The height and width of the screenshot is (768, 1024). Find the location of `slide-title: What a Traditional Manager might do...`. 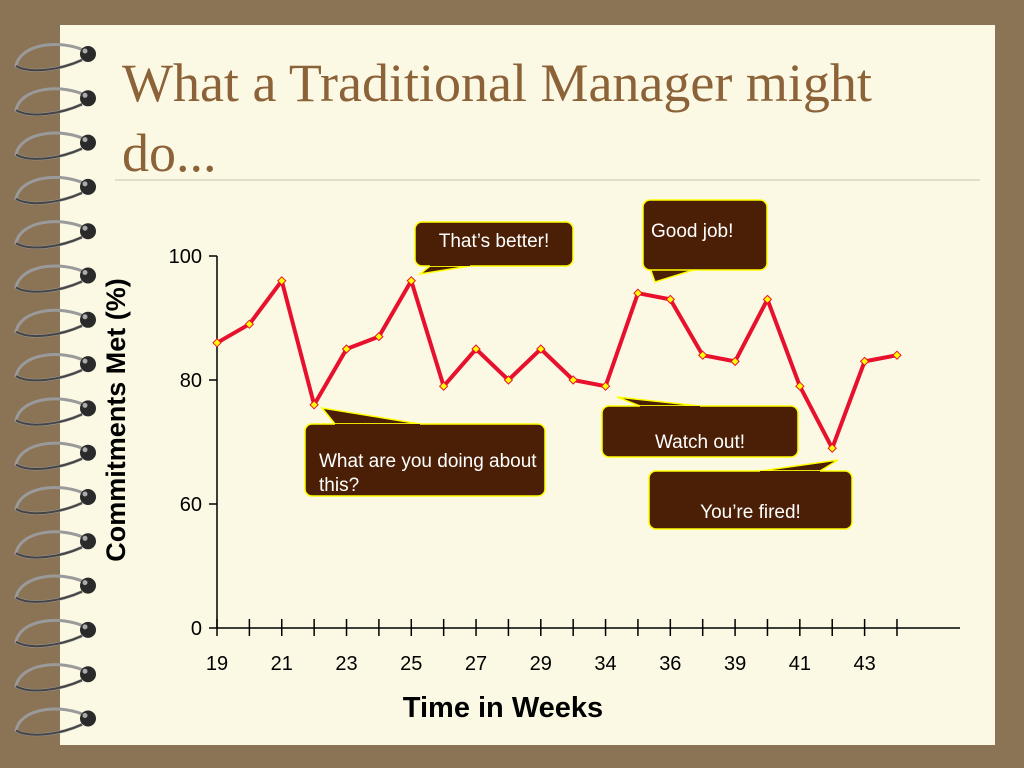

slide-title: What a Traditional Manager might do... is located at coordinates (497, 118).